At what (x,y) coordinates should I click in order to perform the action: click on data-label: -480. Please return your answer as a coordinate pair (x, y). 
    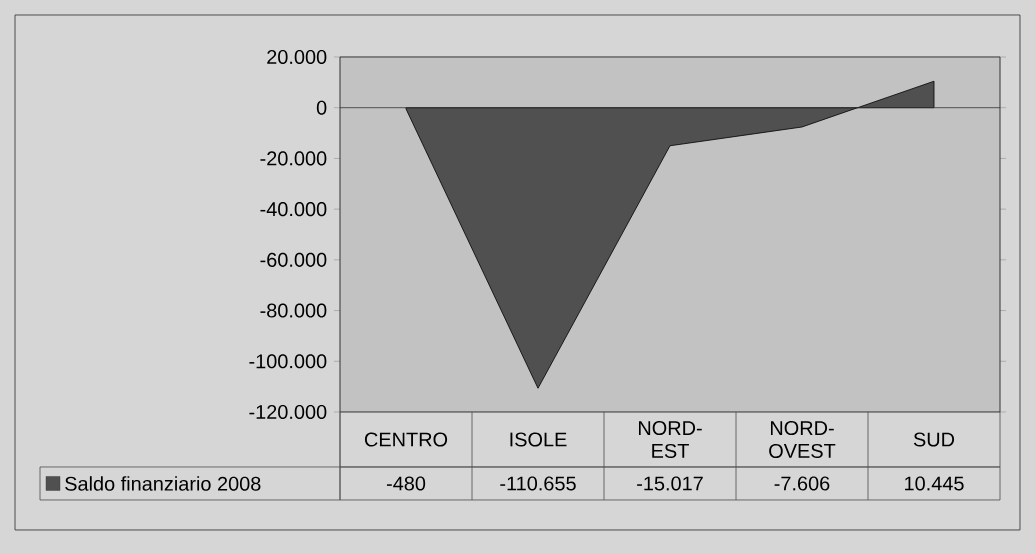
    Looking at the image, I should click on (406, 483).